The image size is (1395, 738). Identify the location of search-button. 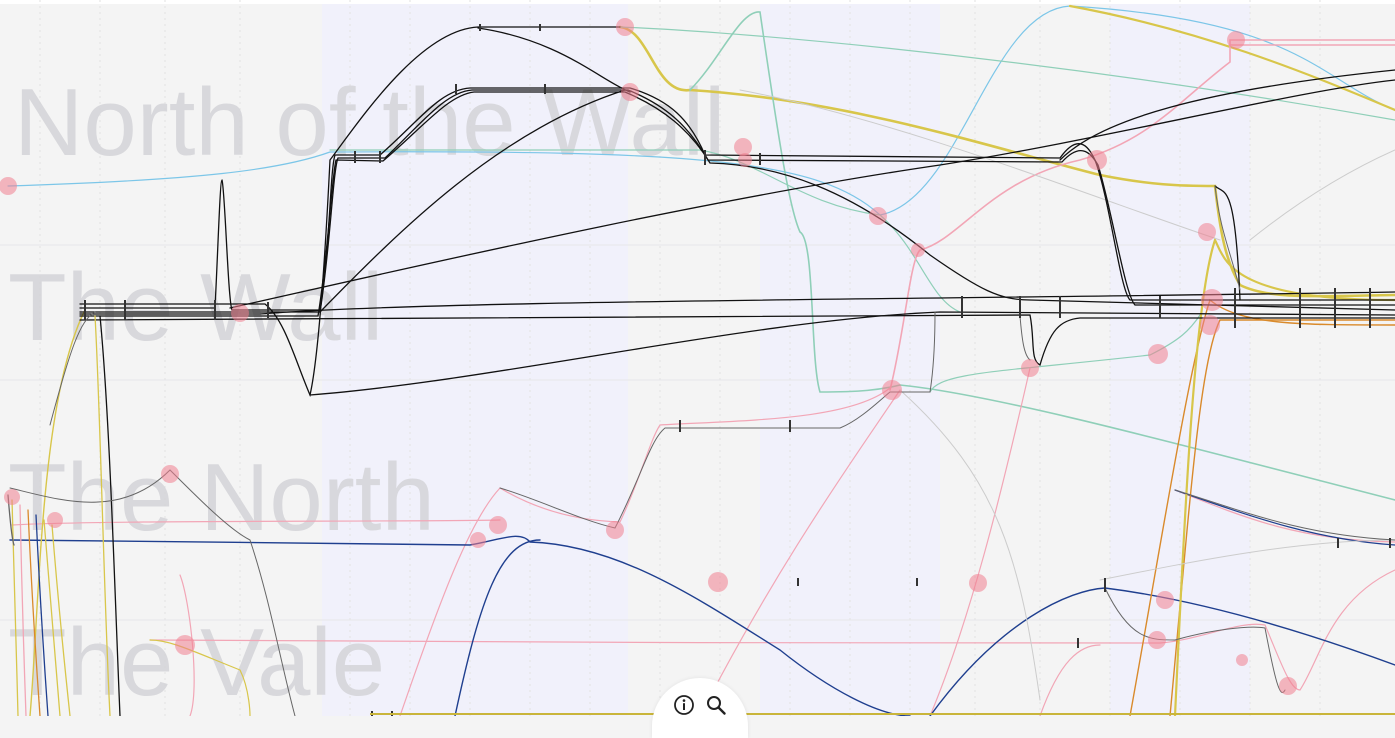
(716, 705).